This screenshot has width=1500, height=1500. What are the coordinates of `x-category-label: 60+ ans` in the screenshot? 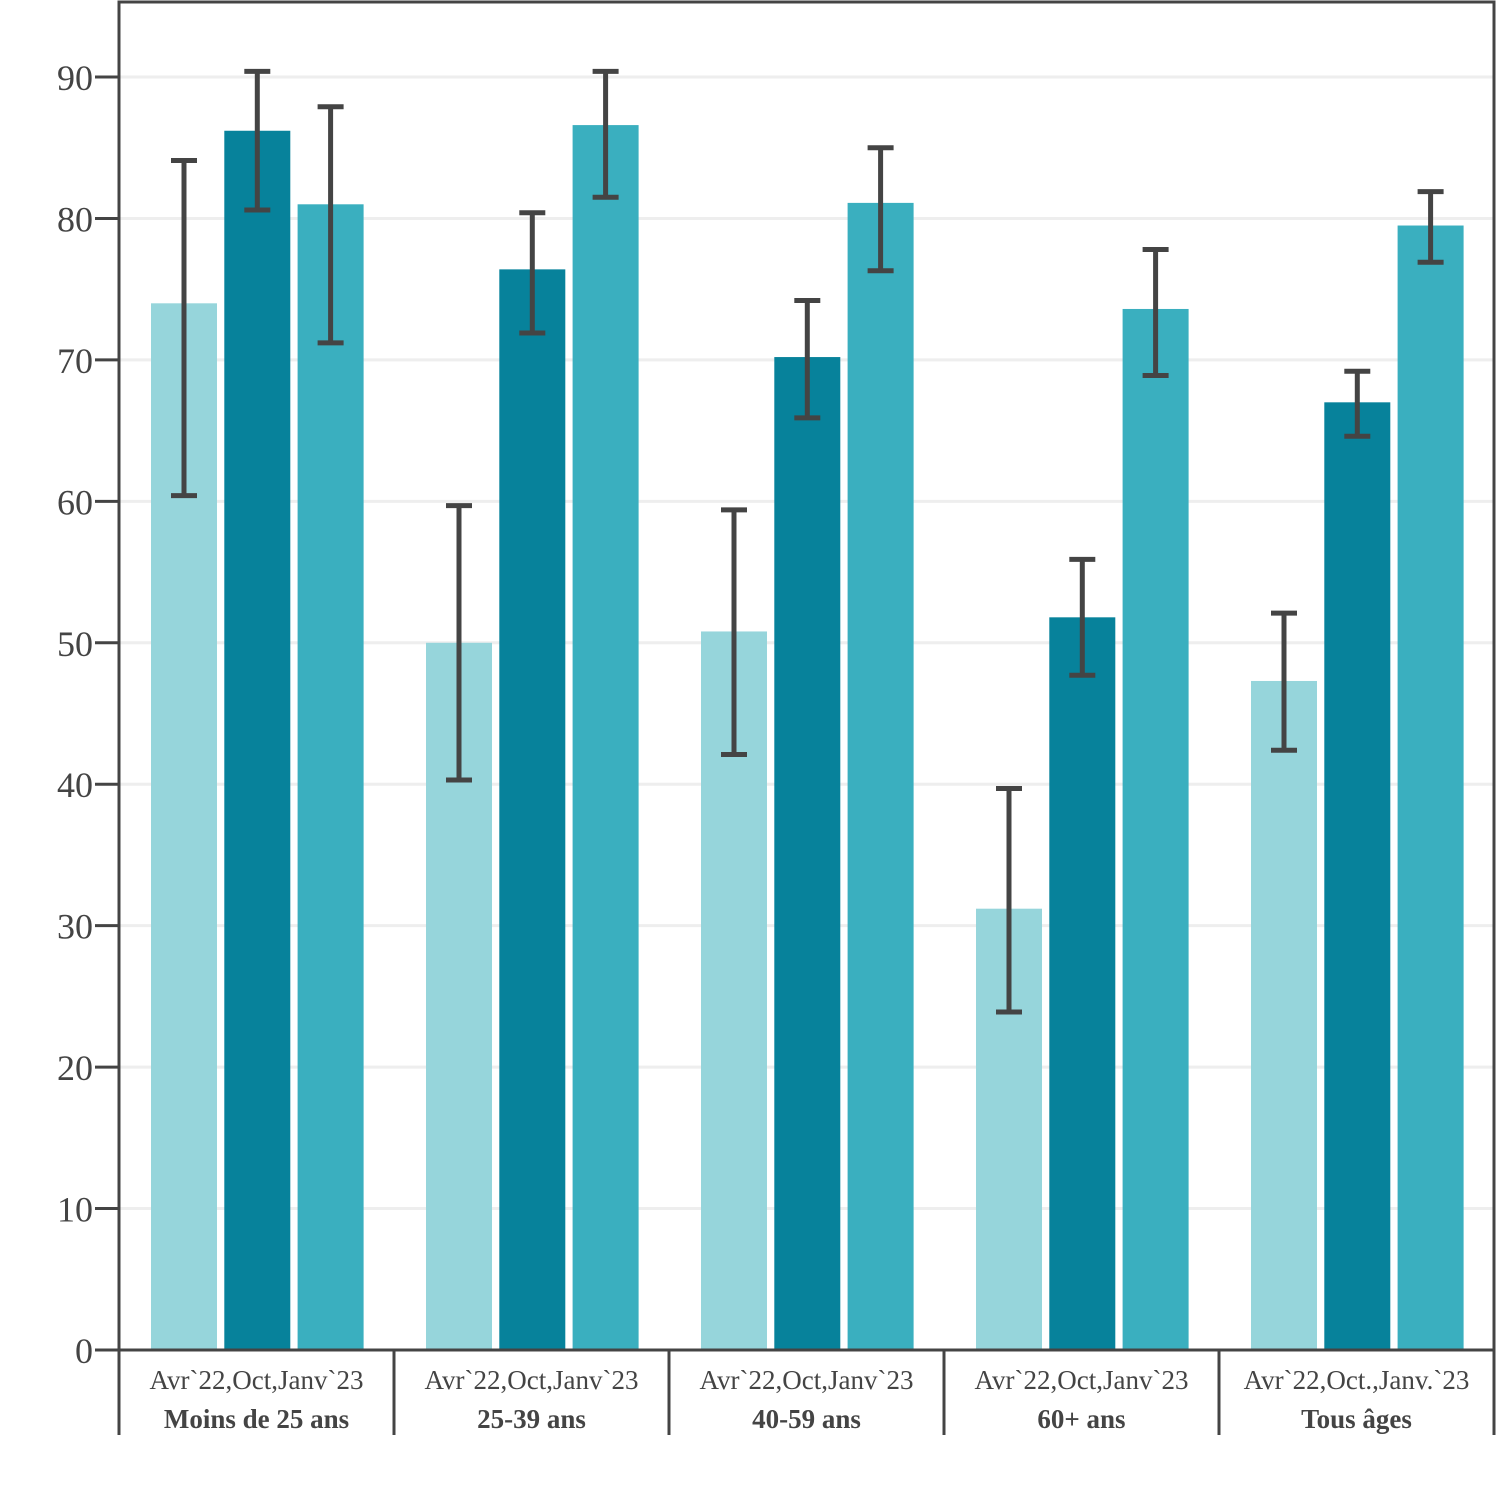 It's located at (1081, 1419).